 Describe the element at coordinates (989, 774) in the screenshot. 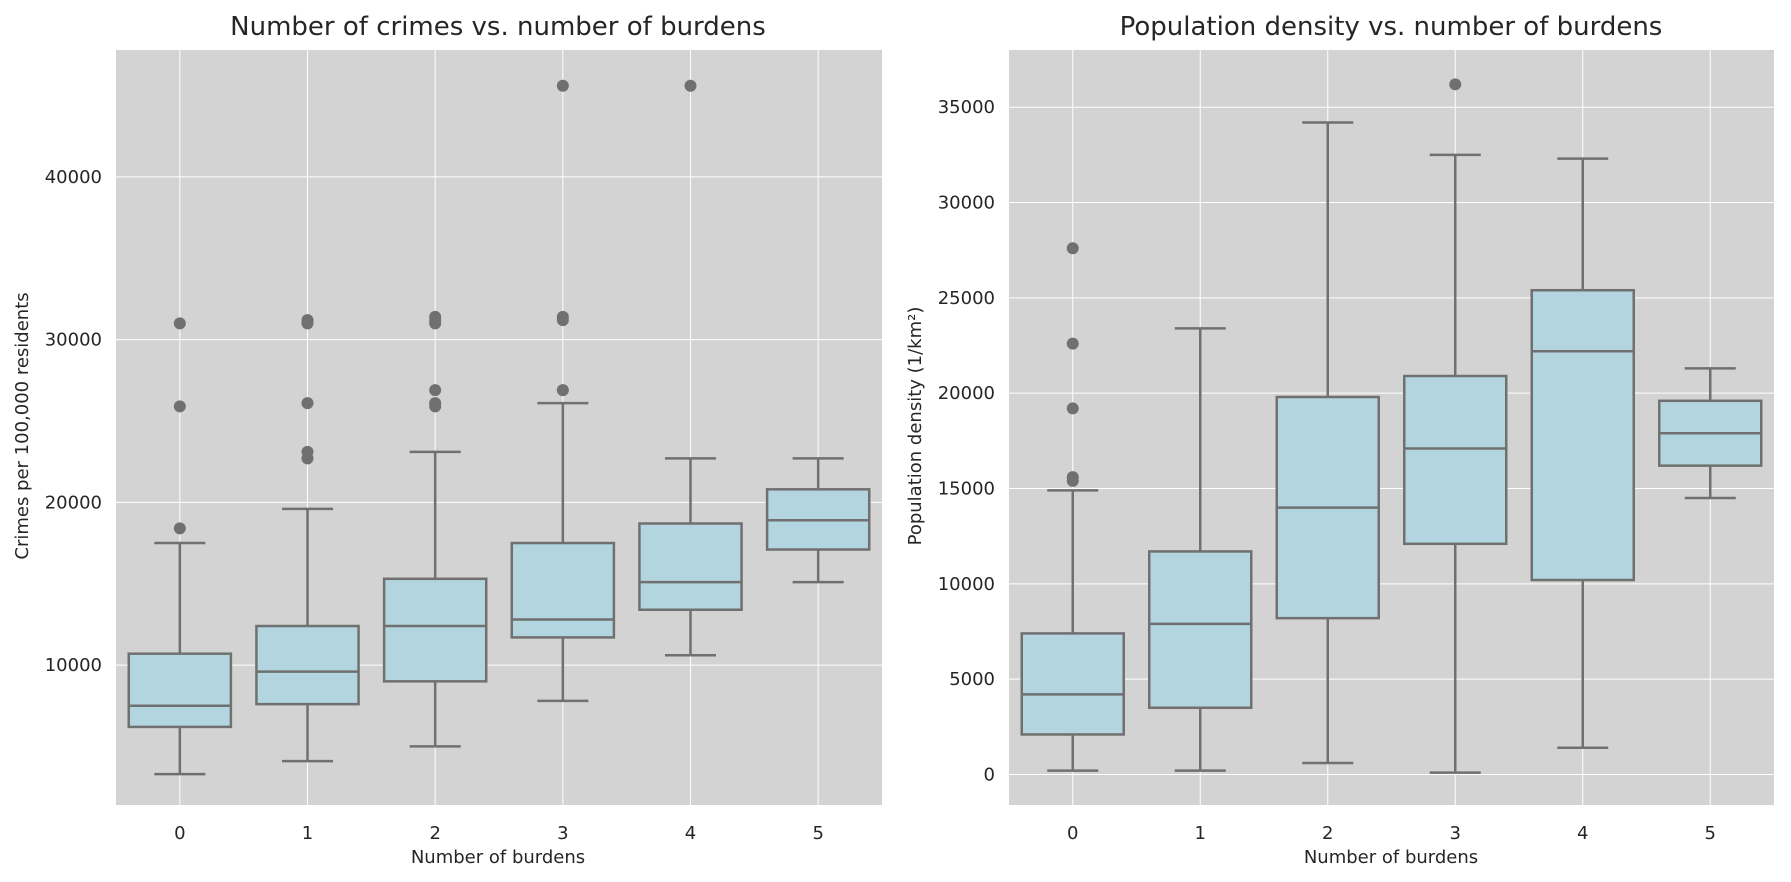

I see `y-tick-label: 0` at that location.